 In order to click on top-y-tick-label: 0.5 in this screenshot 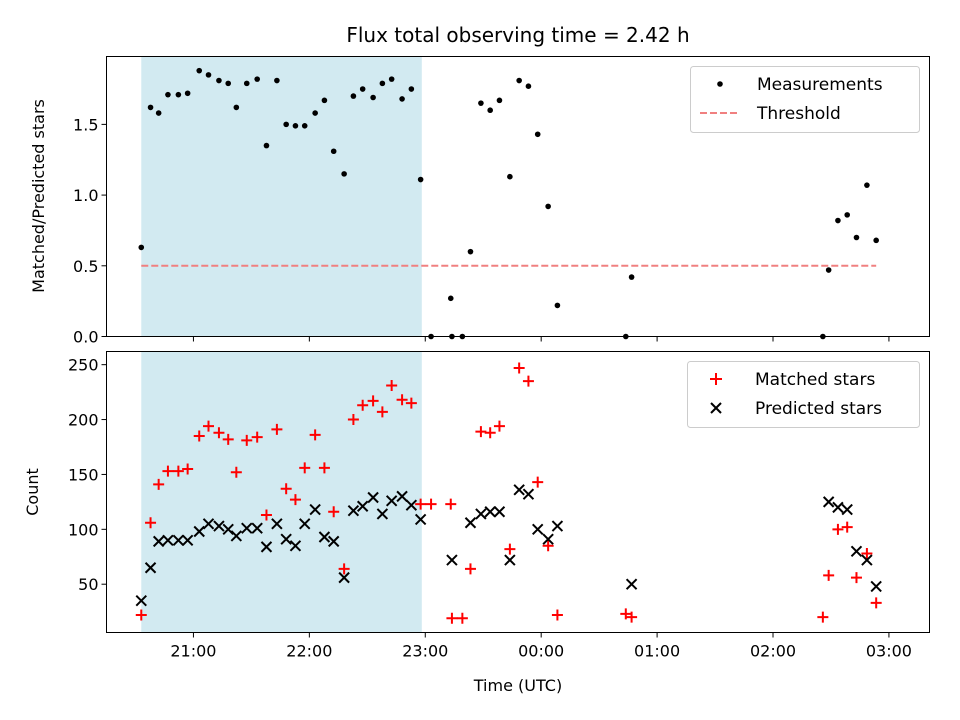, I will do `click(85, 266)`.